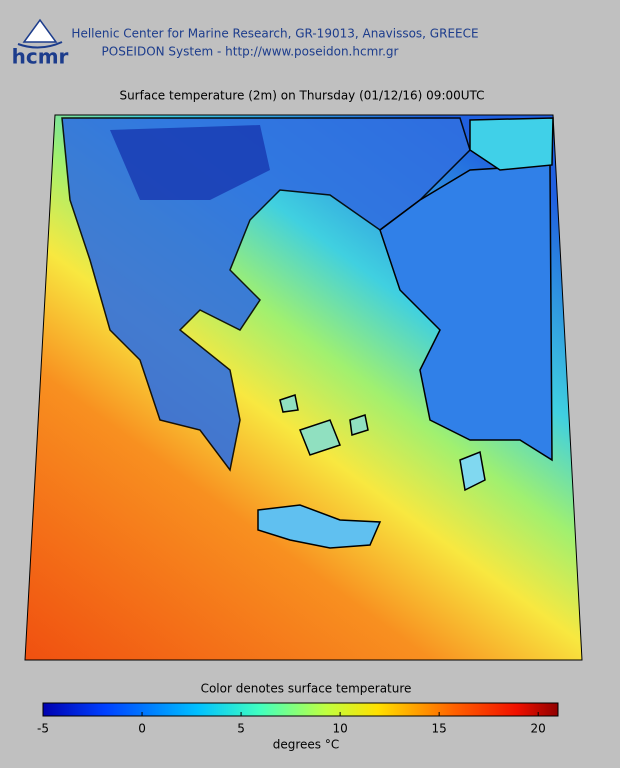  What do you see at coordinates (306, 689) in the screenshot?
I see `colorbar-label: Color denotes surface temperature` at bounding box center [306, 689].